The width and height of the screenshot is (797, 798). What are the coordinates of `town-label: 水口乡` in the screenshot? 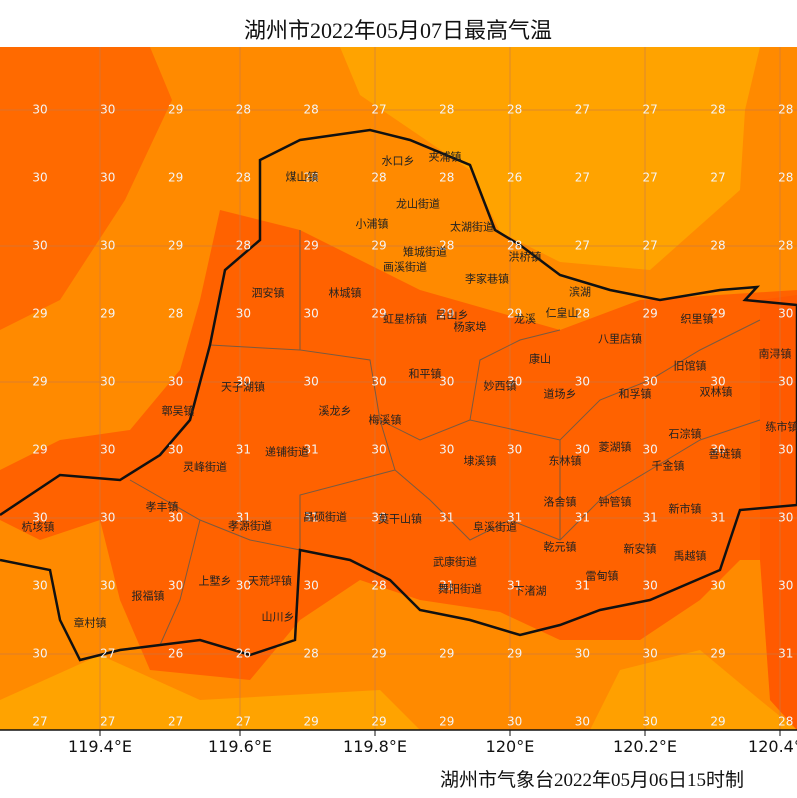 It's located at (398, 161).